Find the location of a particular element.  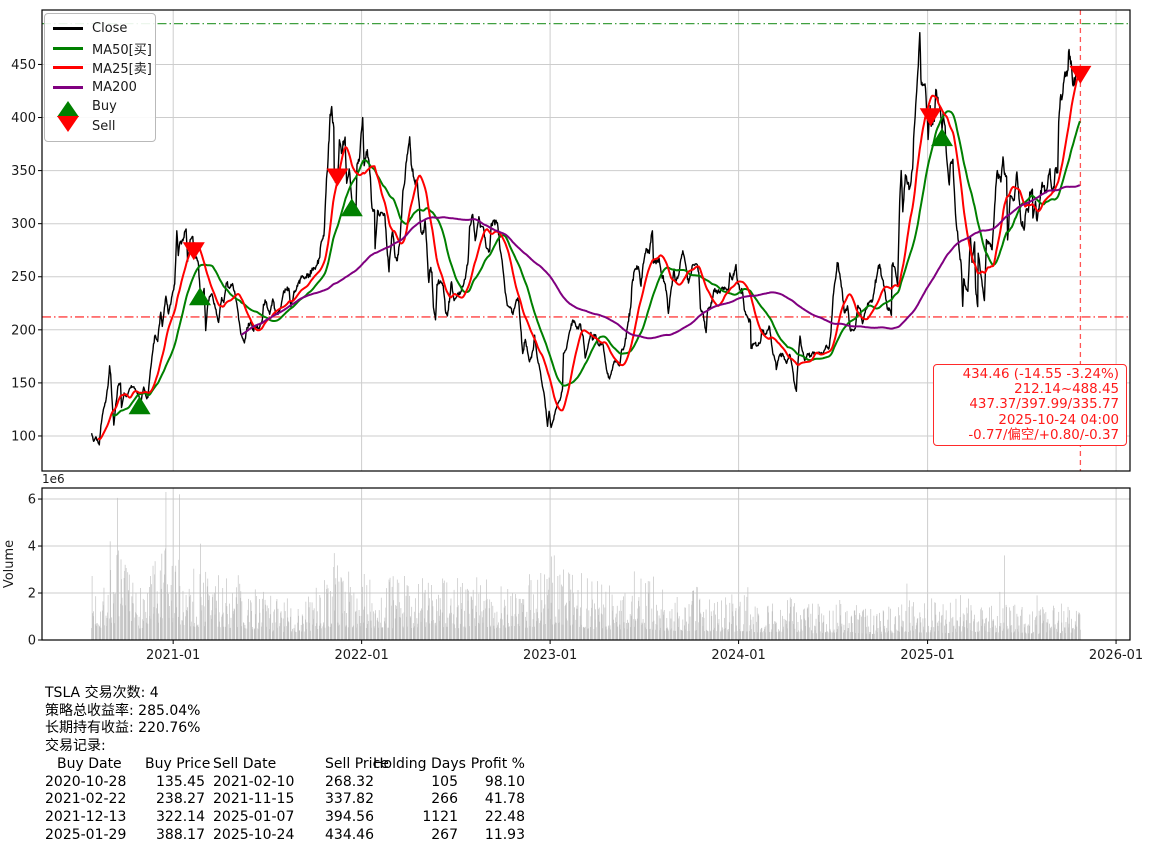

legend-label: MA200 is located at coordinates (114, 87).